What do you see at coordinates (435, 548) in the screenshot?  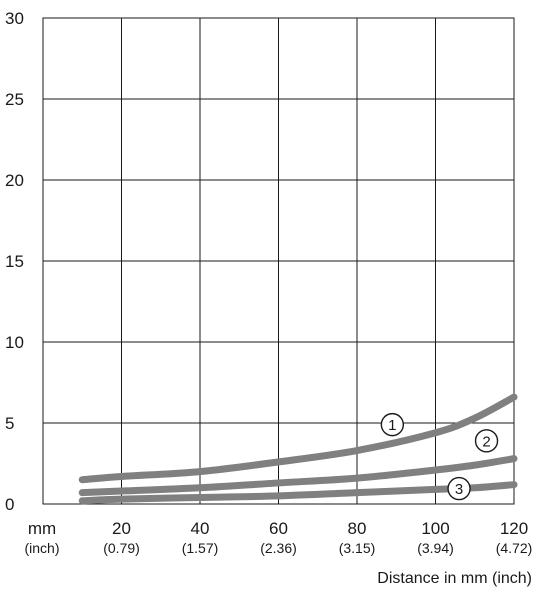 I see `x-tick-sublabel-100: (3.94)` at bounding box center [435, 548].